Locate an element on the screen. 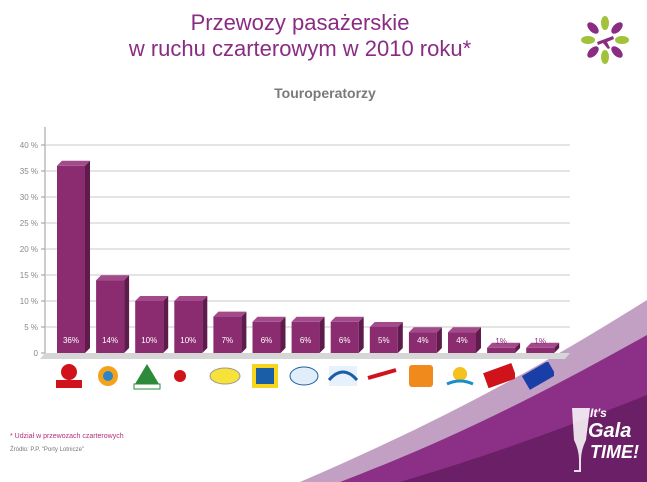  data-label: 36% is located at coordinates (71, 340).